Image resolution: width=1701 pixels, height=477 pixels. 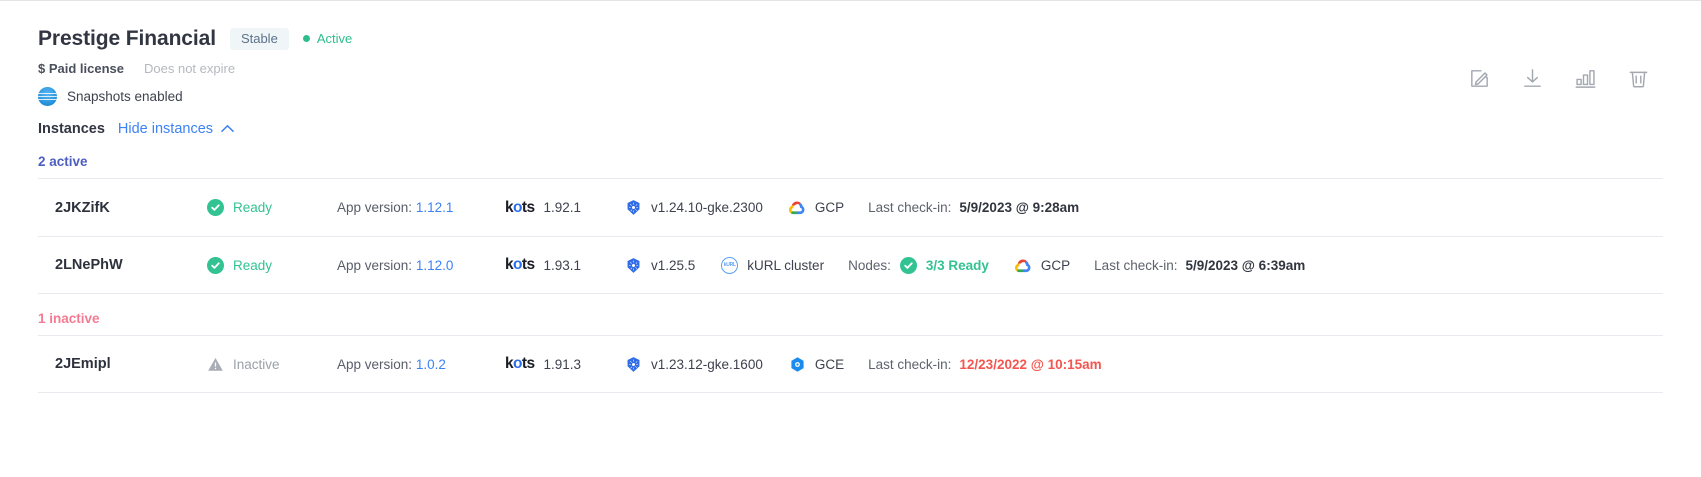 I want to click on instance-id: 2JKZifK, so click(x=82, y=207).